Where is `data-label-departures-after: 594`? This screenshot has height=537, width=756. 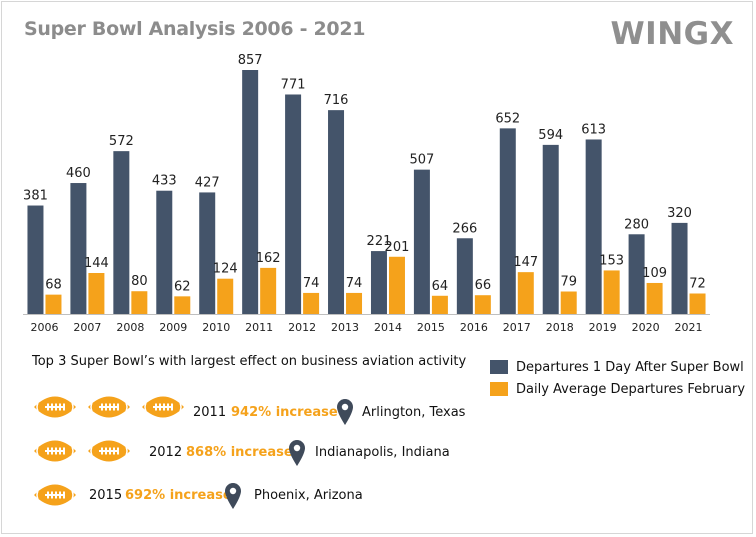
data-label-departures-after: 594 is located at coordinates (550, 135).